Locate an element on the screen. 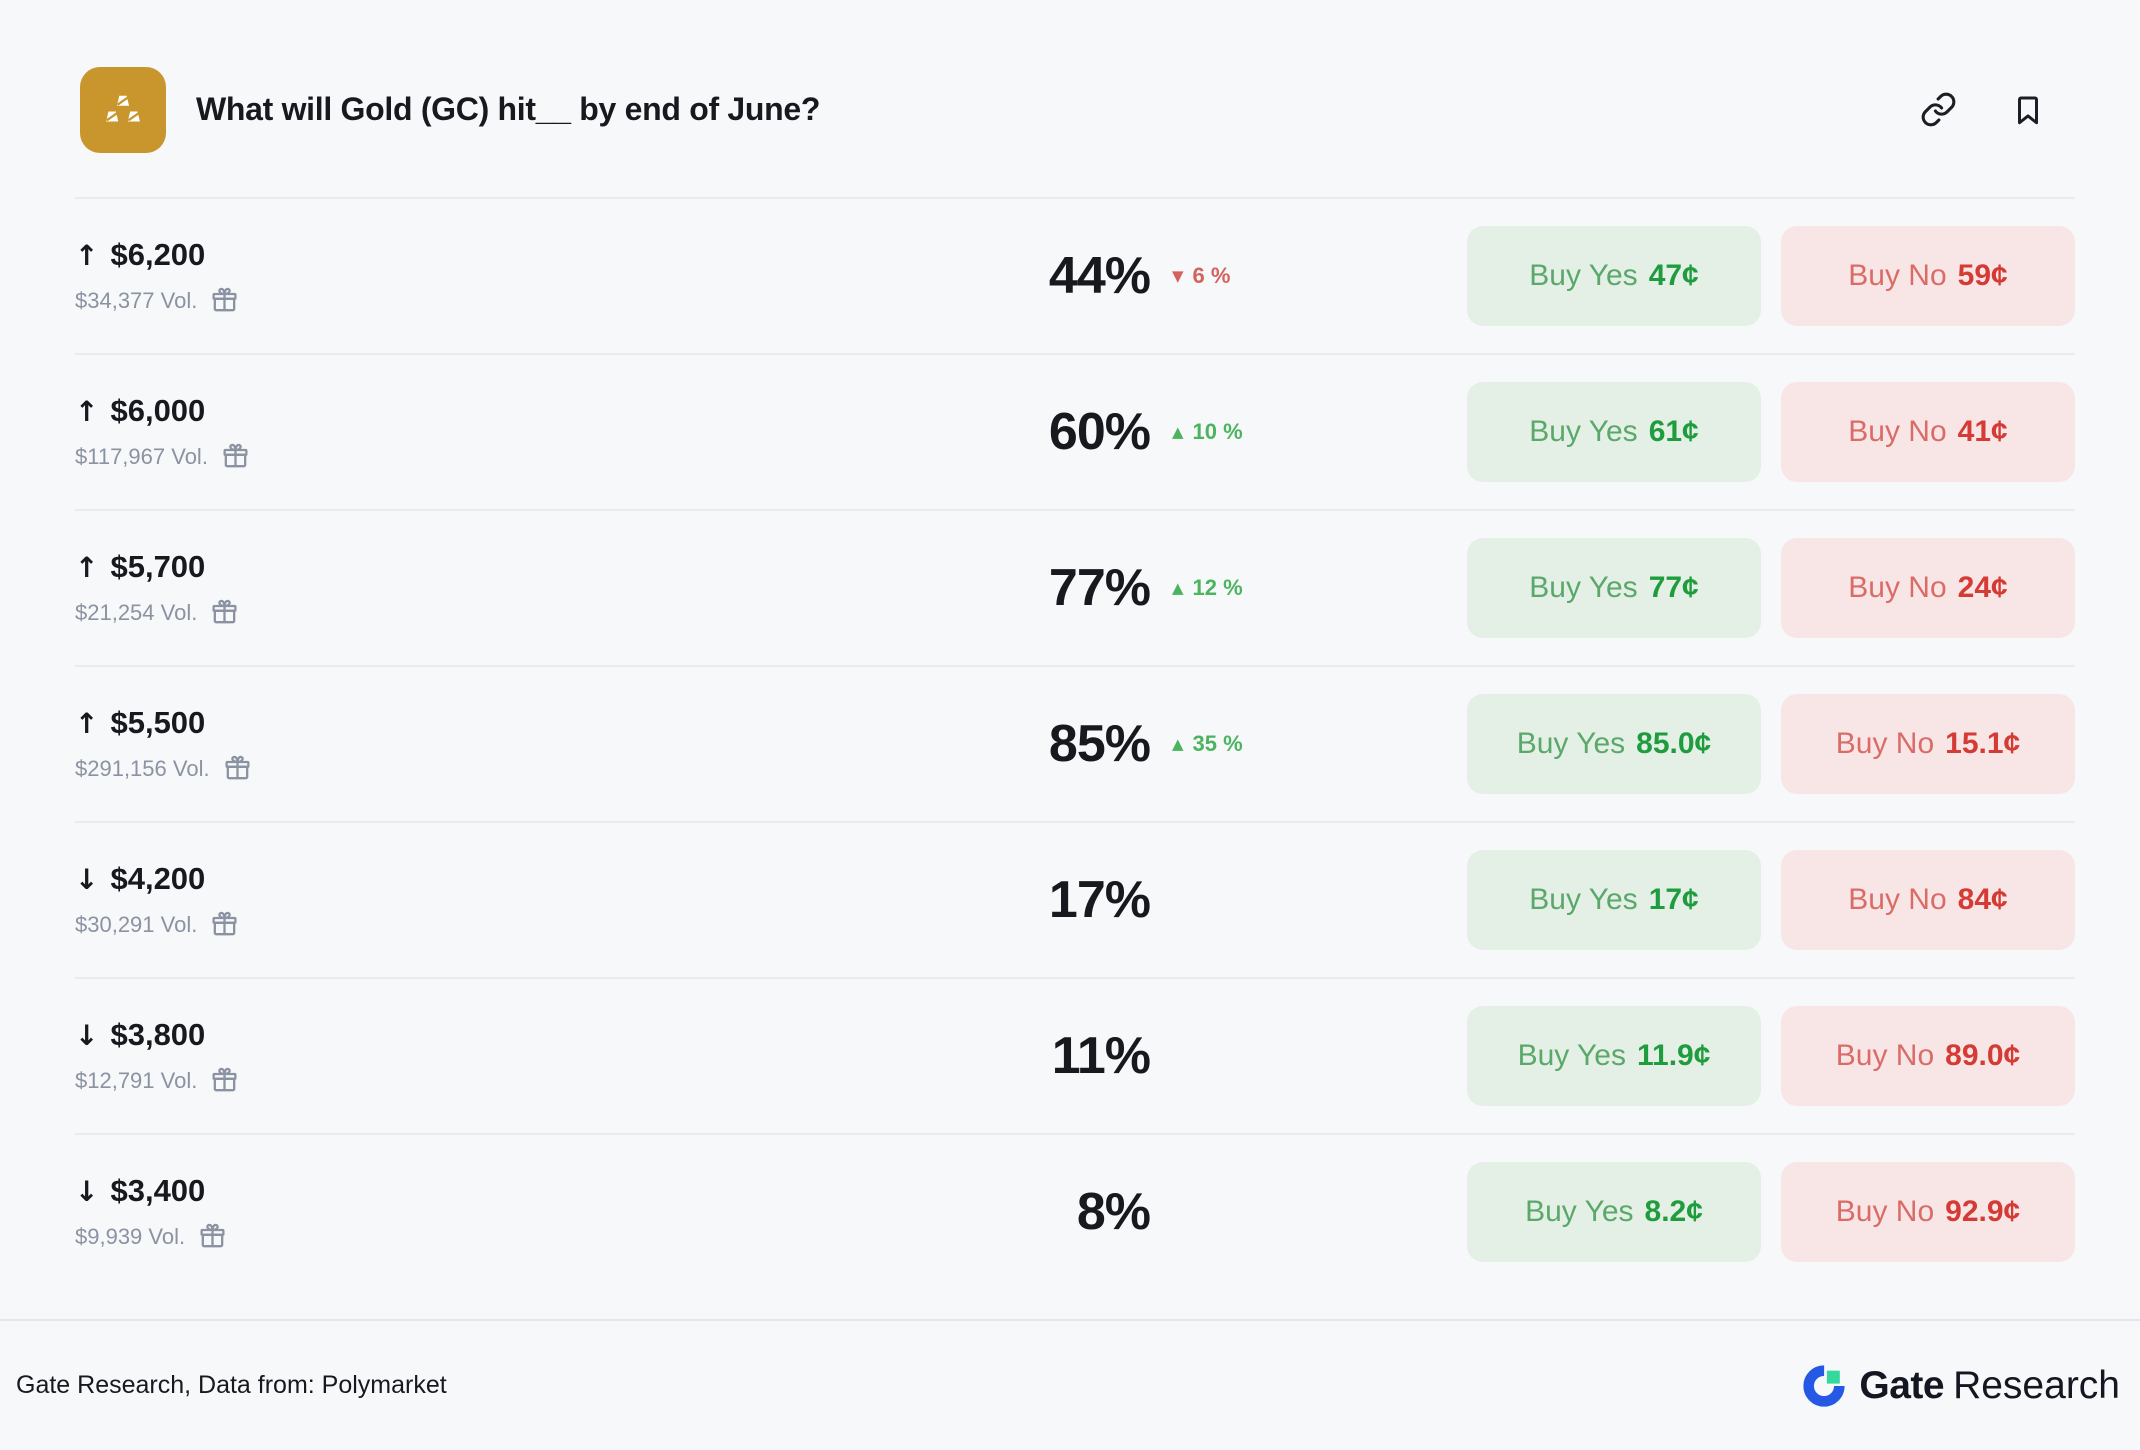 Image resolution: width=2140 pixels, height=1450 pixels. outcome-info: ↓ $3,400 $9,939 Vol. is located at coordinates (355, 1212).